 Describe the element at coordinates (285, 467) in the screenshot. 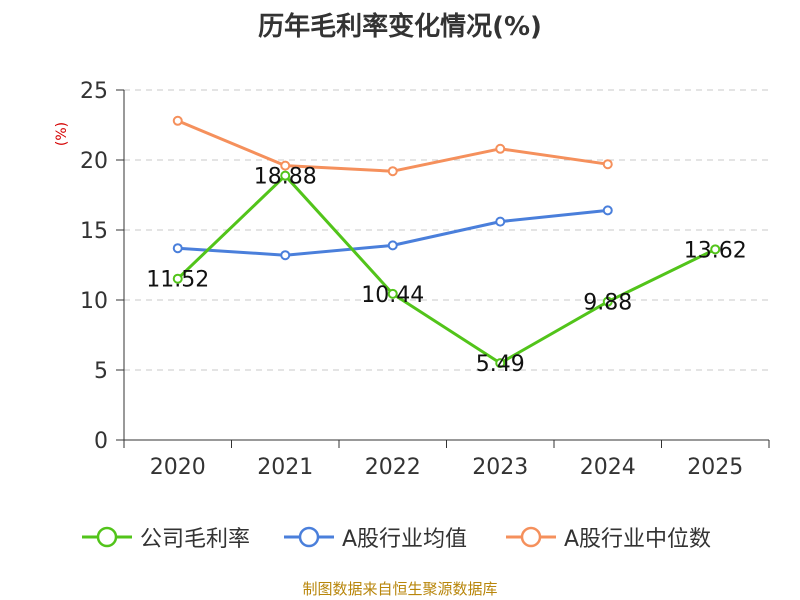

I see `x-tick-label: 2021` at that location.